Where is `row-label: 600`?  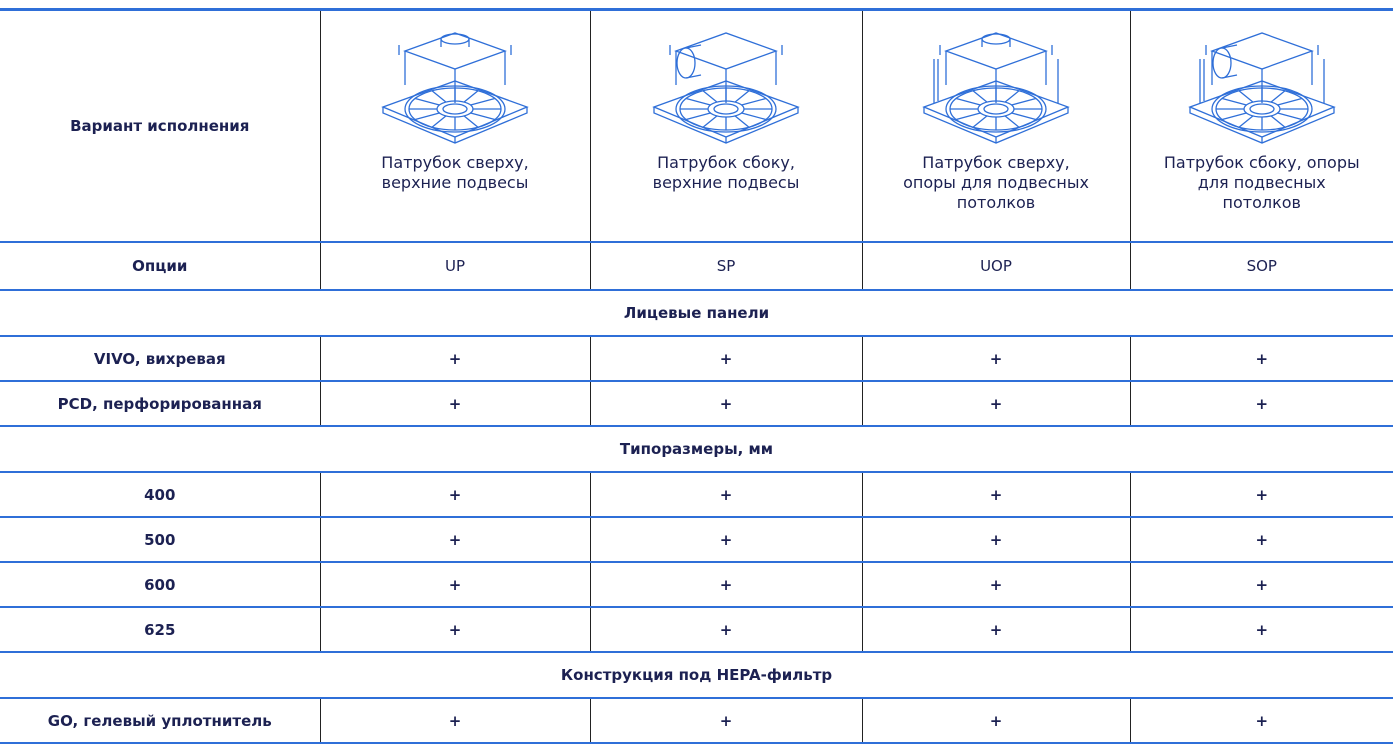 row-label: 600 is located at coordinates (160, 585).